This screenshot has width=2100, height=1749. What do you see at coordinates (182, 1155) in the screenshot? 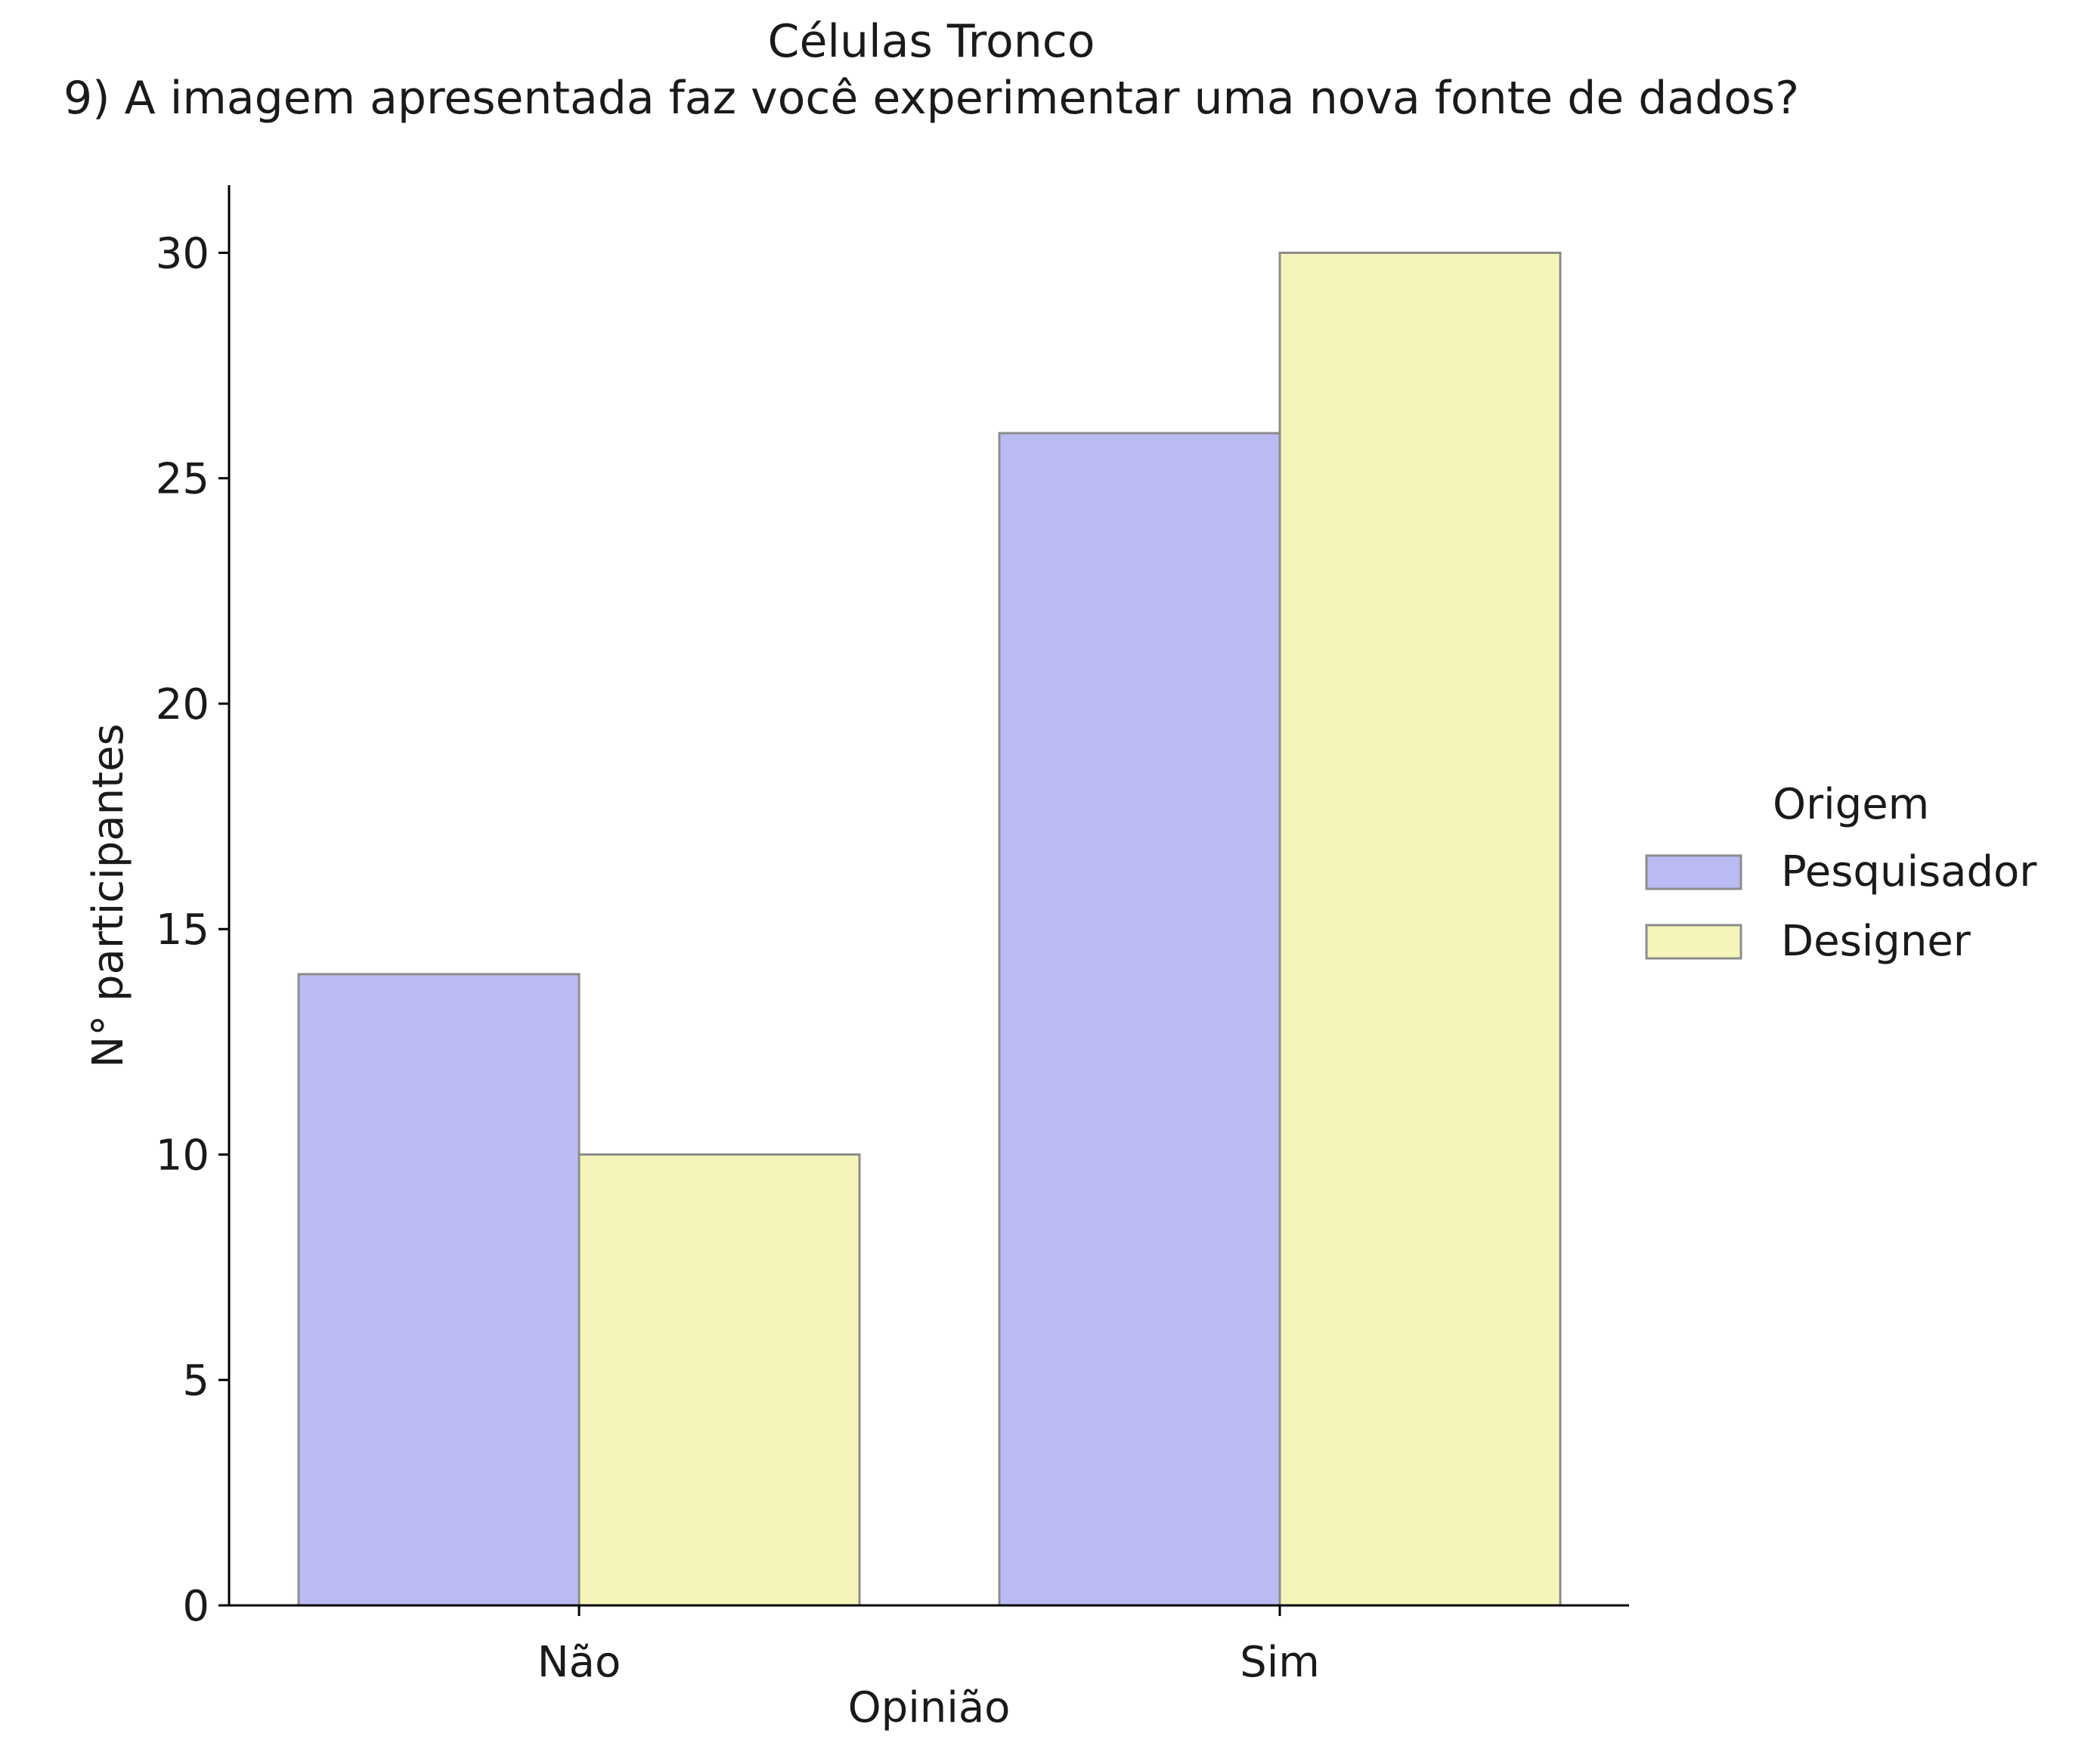
I see `y-tick-label: 10` at bounding box center [182, 1155].